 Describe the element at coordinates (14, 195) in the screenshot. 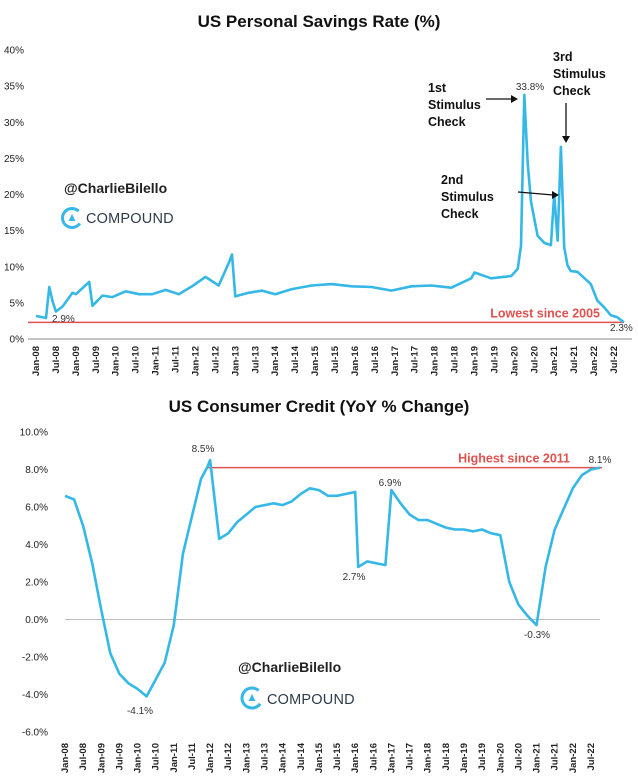

I see `y-tick-label: 20%` at that location.